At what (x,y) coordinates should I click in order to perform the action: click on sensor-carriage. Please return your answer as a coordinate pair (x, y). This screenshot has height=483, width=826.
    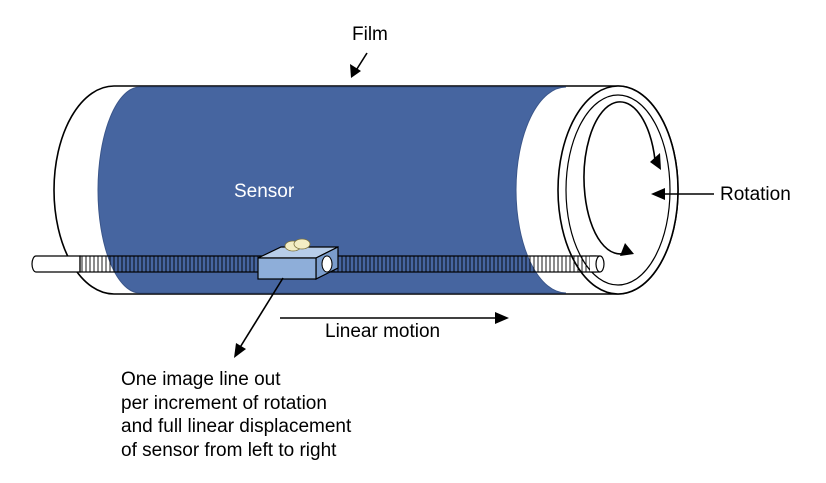
    Looking at the image, I should click on (298, 259).